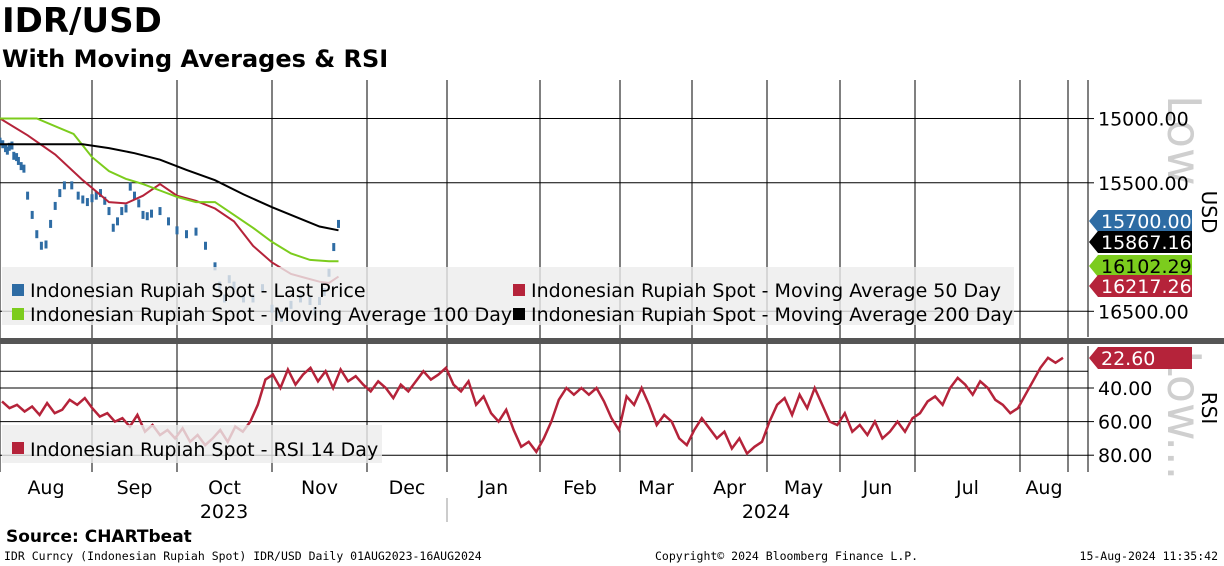  I want to click on x-tick-label: Feb, so click(580, 488).